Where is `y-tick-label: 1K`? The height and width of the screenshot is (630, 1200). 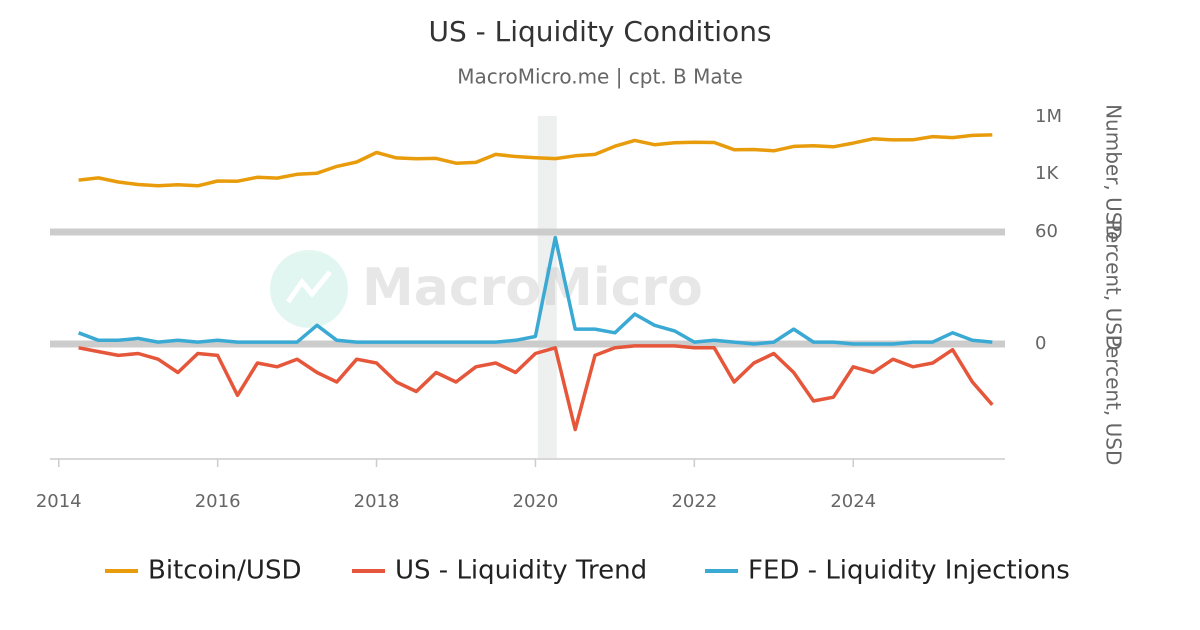 y-tick-label: 1K is located at coordinates (1047, 173).